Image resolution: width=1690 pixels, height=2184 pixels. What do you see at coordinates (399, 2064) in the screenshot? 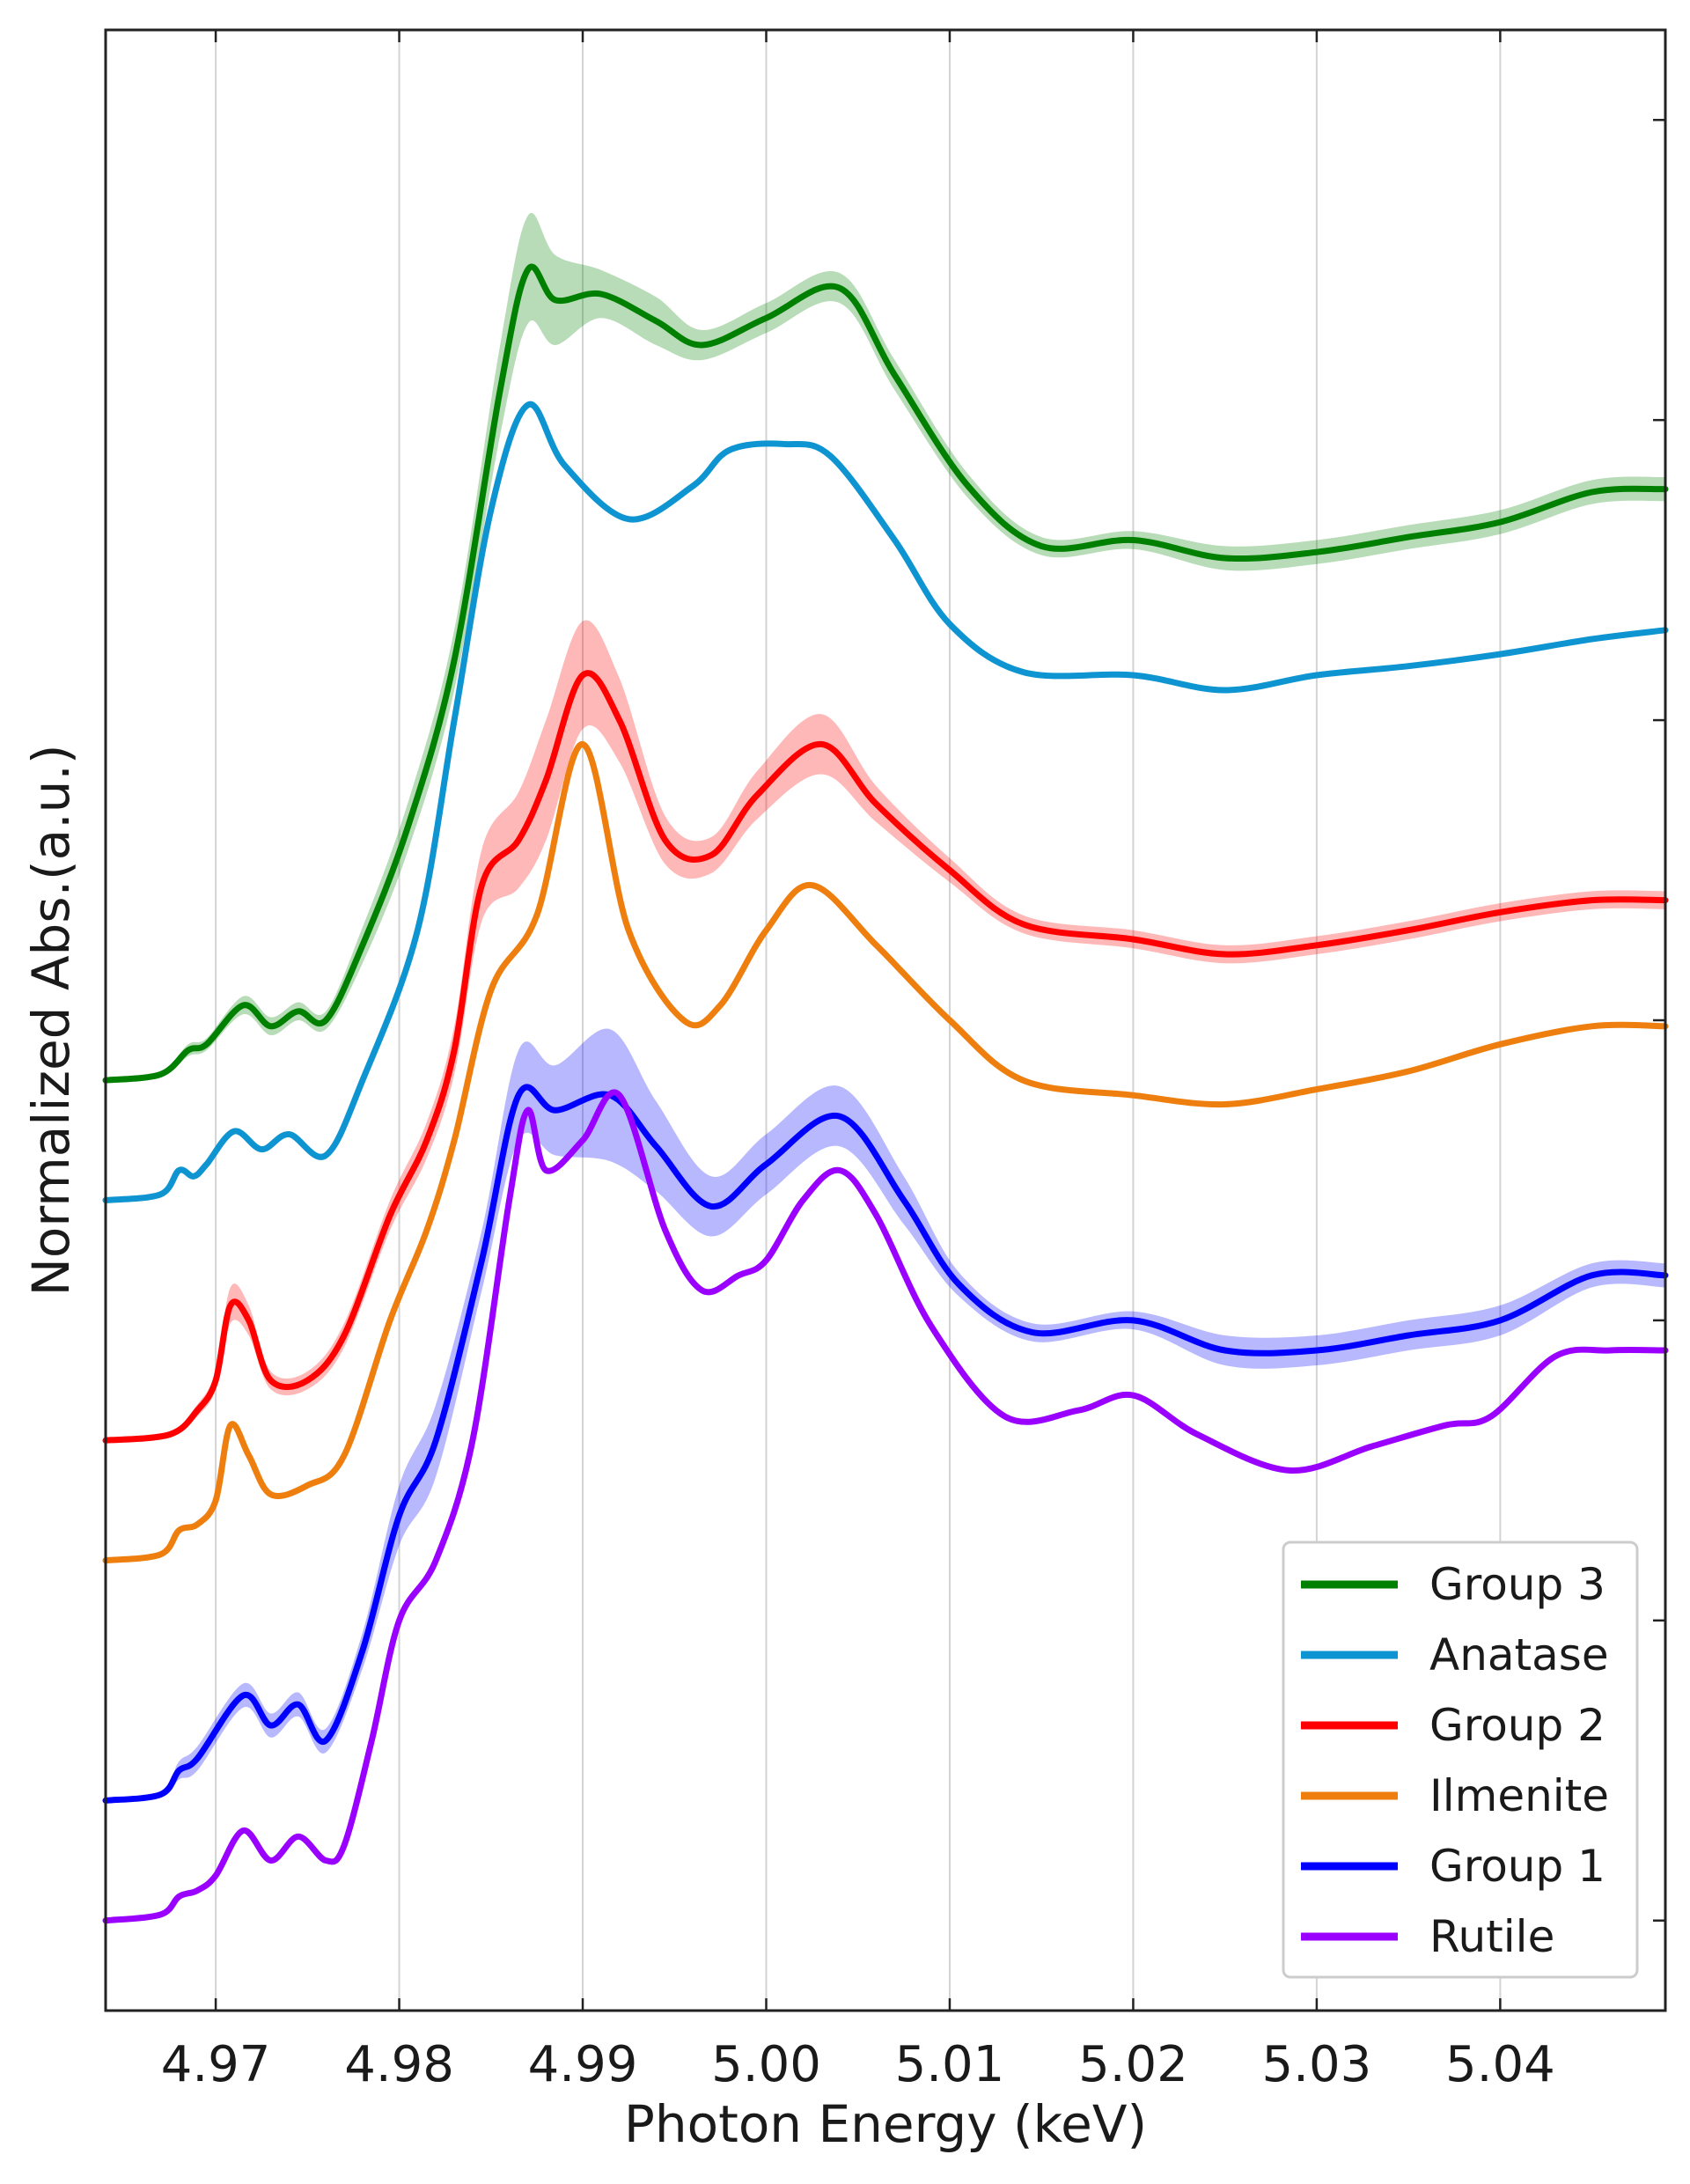
I see `x-tick-label: 4.98` at bounding box center [399, 2064].